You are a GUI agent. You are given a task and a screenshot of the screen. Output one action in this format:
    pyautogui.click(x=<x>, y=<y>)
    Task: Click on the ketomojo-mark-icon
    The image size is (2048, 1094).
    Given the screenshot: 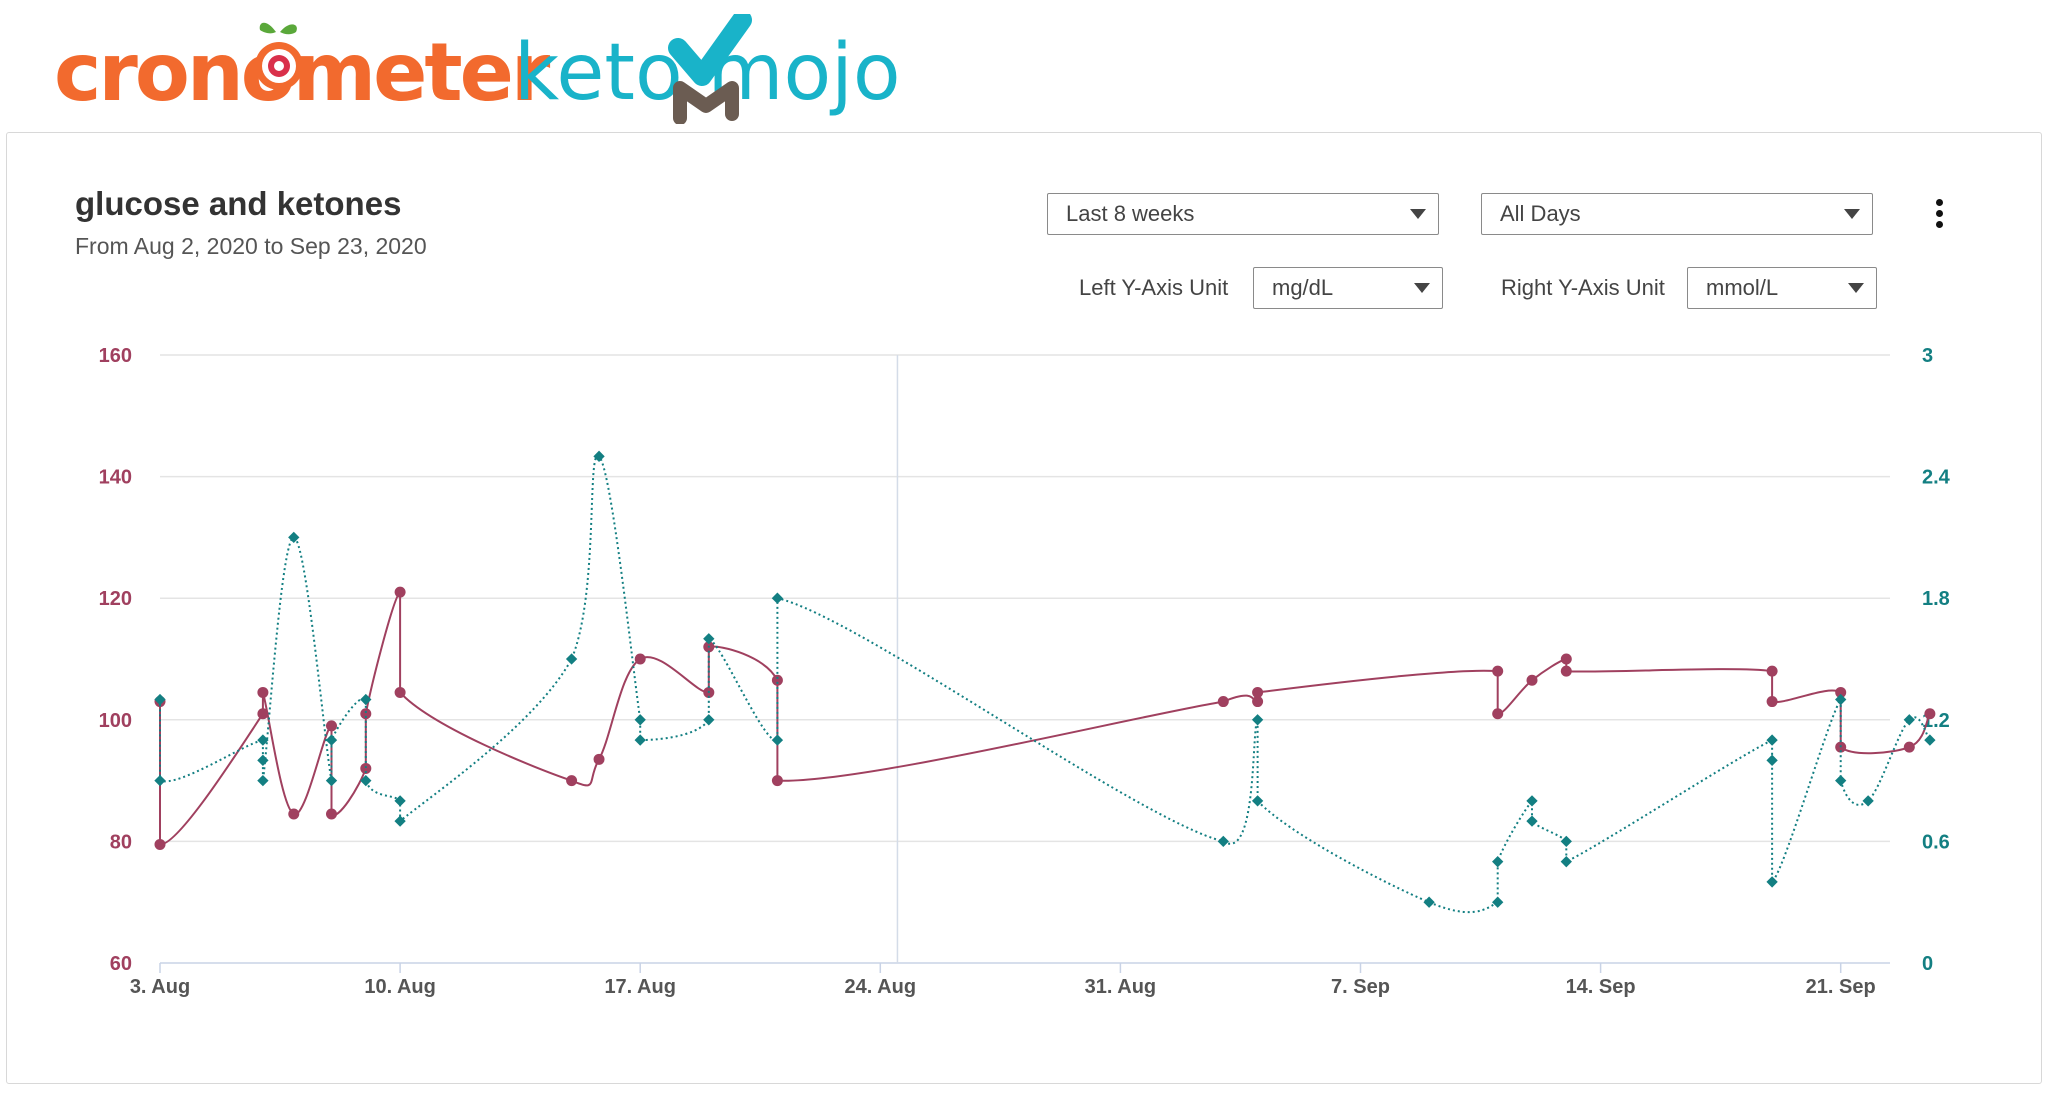 What is the action you would take?
    pyautogui.click(x=710, y=69)
    